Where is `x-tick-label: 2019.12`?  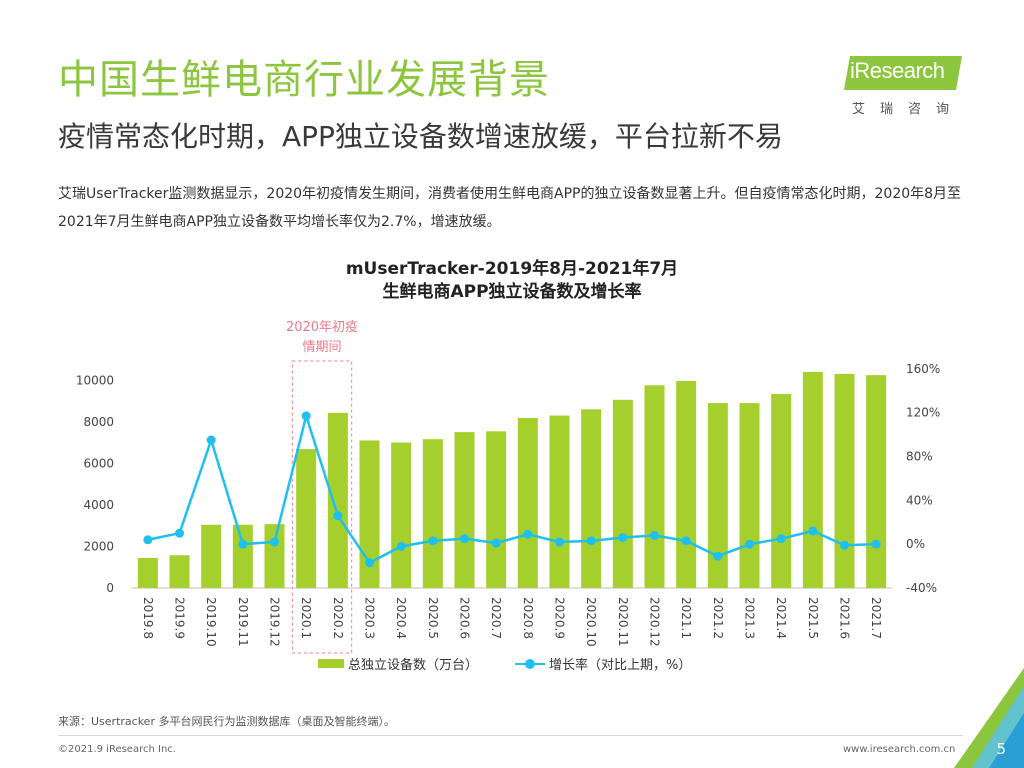
x-tick-label: 2019.12 is located at coordinates (275, 622).